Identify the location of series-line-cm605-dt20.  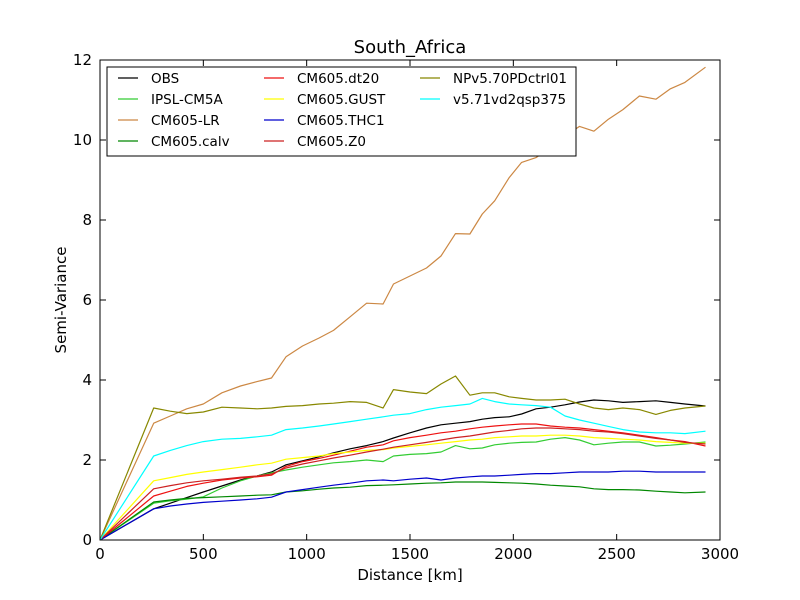
(402, 482).